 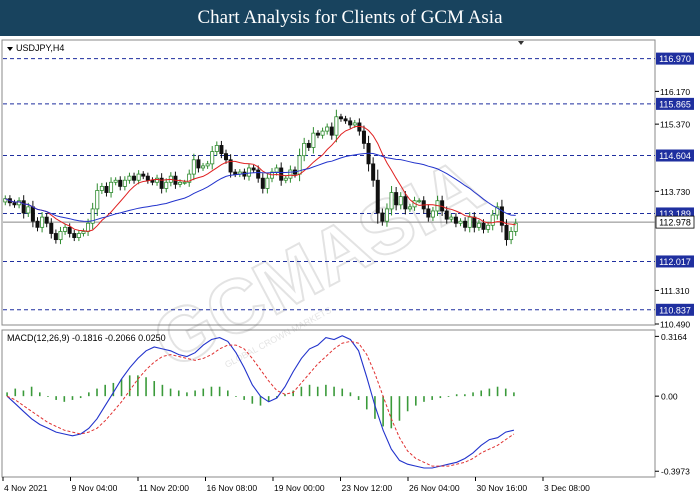 What do you see at coordinates (567, 488) in the screenshot?
I see `time-tick-label: 3 Dec 08:00` at bounding box center [567, 488].